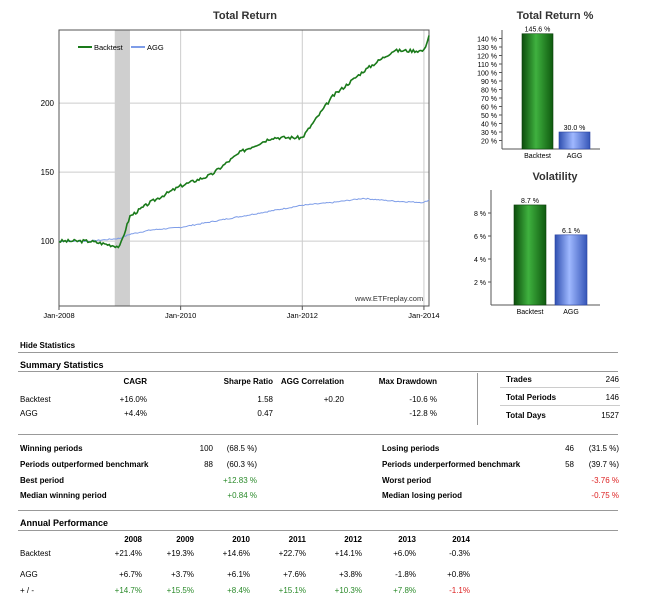 This screenshot has height=616, width=670. What do you see at coordinates (407, 381) in the screenshot?
I see `header-drawdown: Max Drawdown` at bounding box center [407, 381].